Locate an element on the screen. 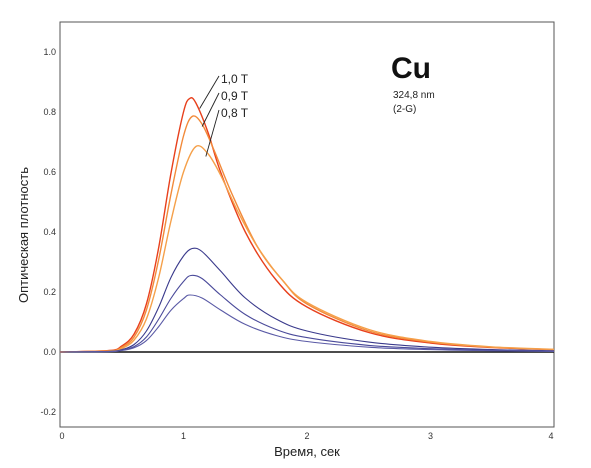 The image size is (591, 468). y-axis-title: Оптическая плотность is located at coordinates (23, 235).